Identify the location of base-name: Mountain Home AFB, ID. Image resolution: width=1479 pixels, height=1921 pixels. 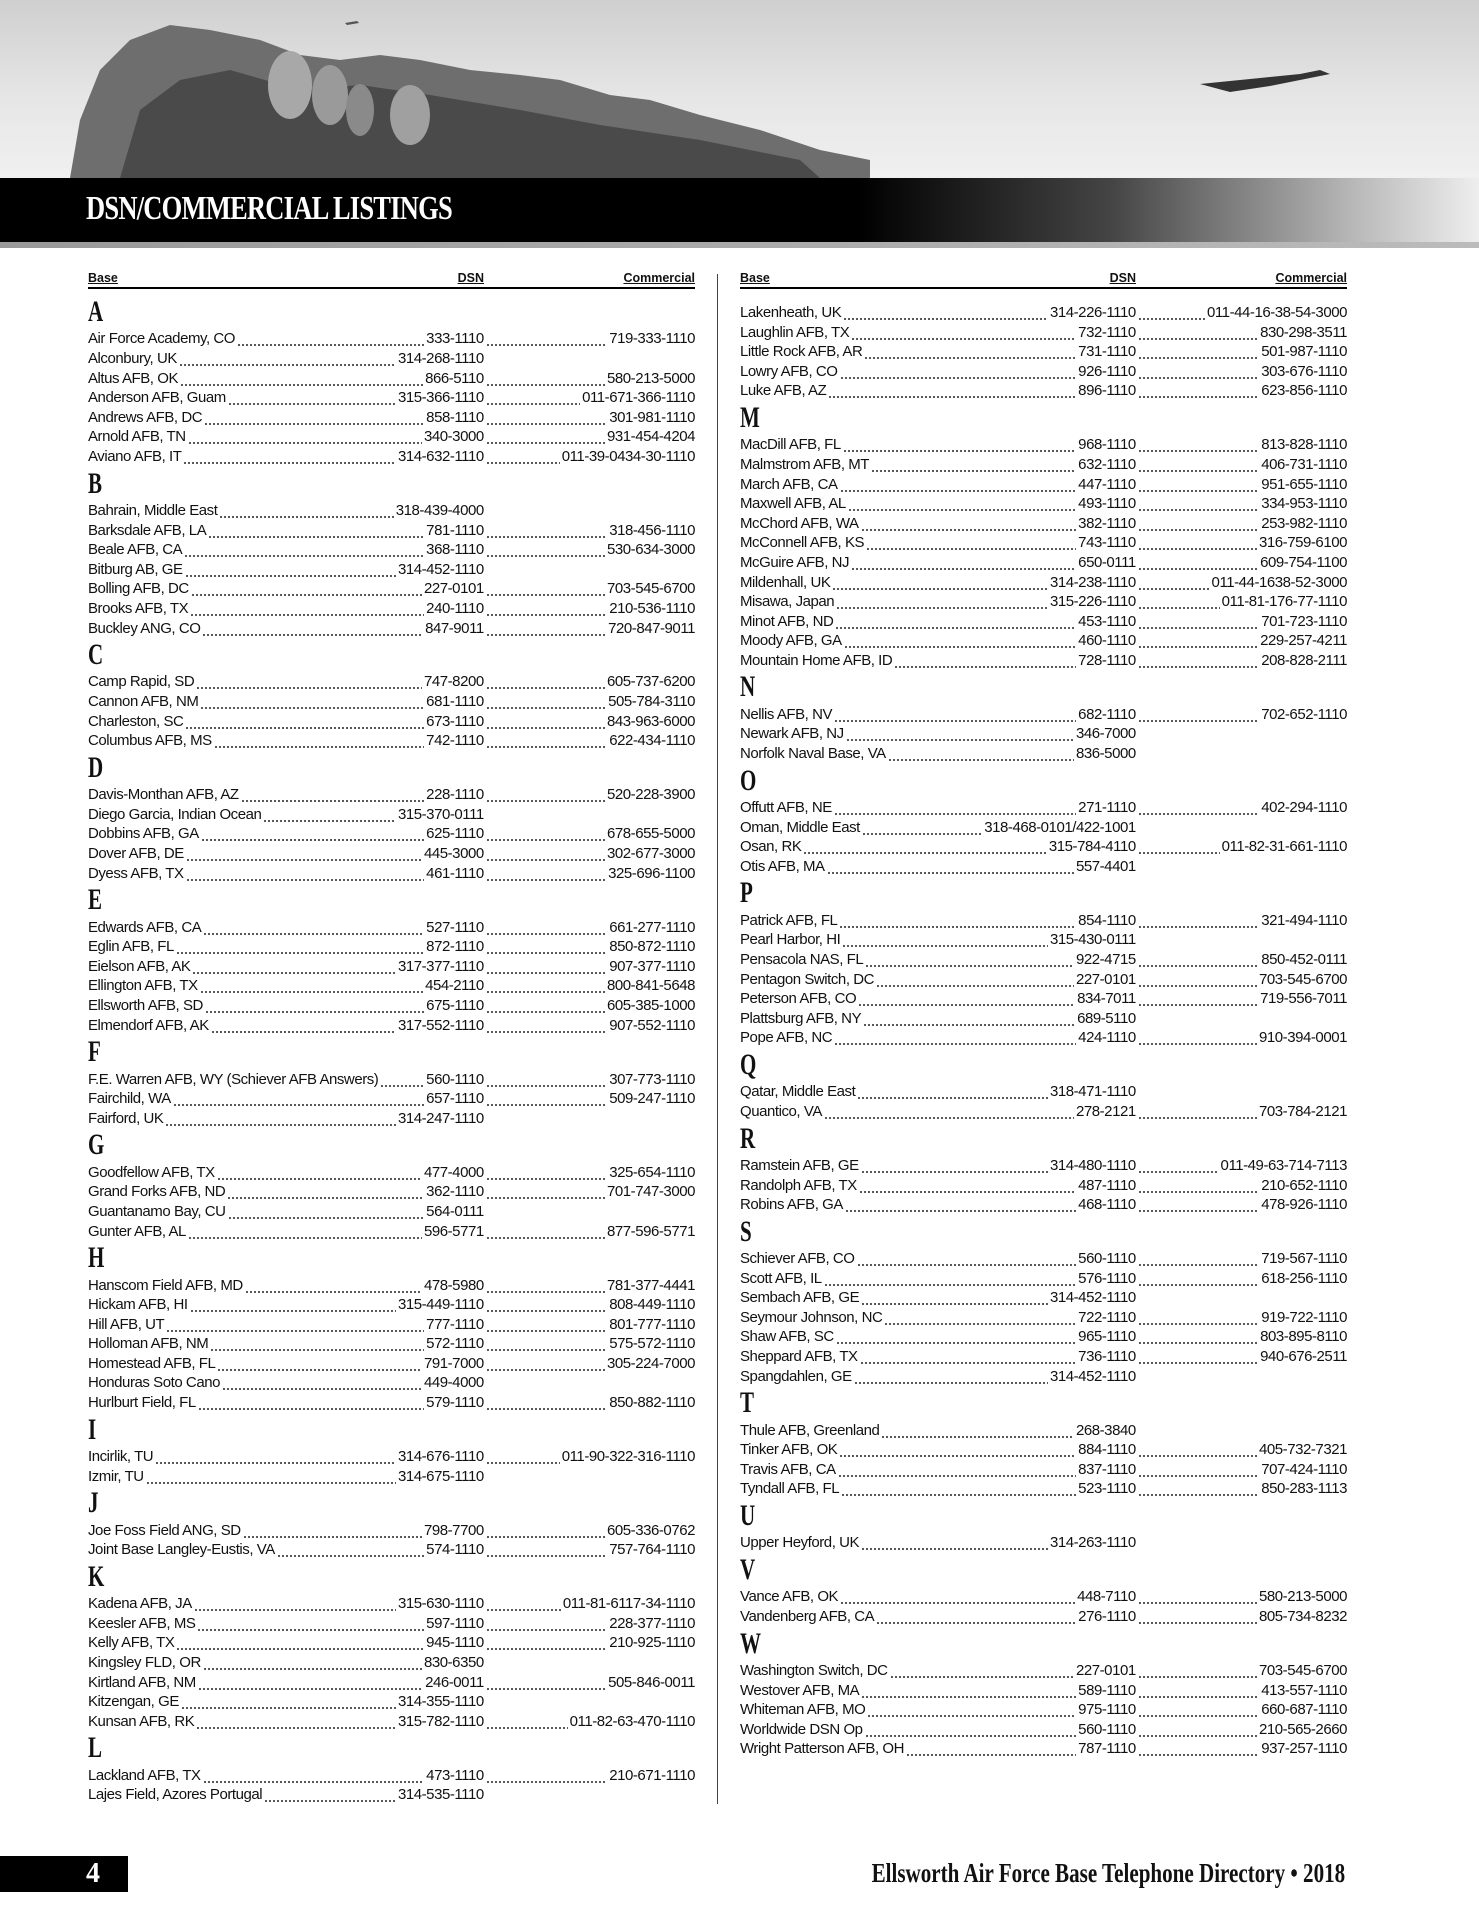
(816, 660).